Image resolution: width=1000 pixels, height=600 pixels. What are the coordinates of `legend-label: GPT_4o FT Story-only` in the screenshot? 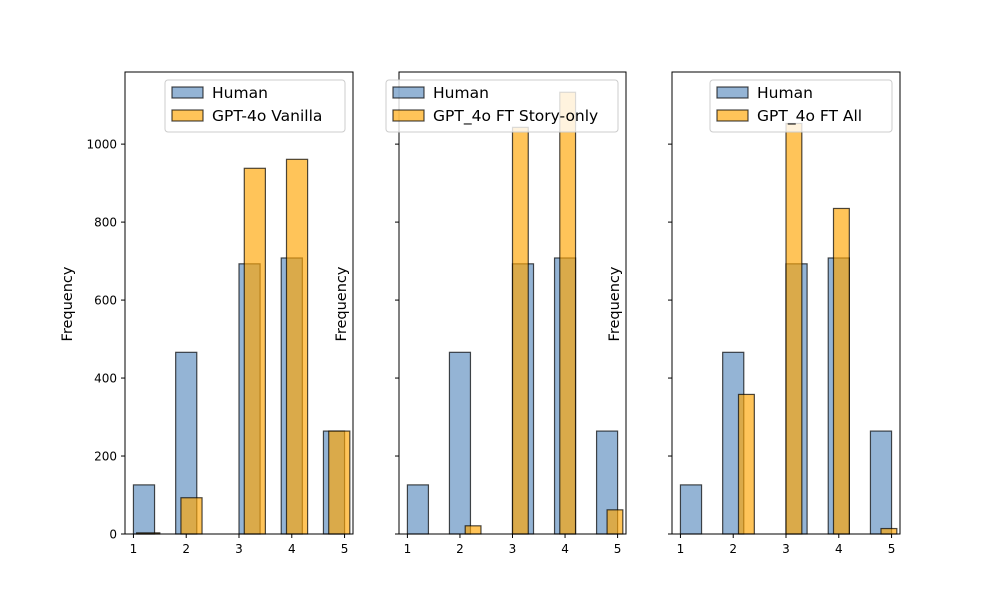 It's located at (515, 116).